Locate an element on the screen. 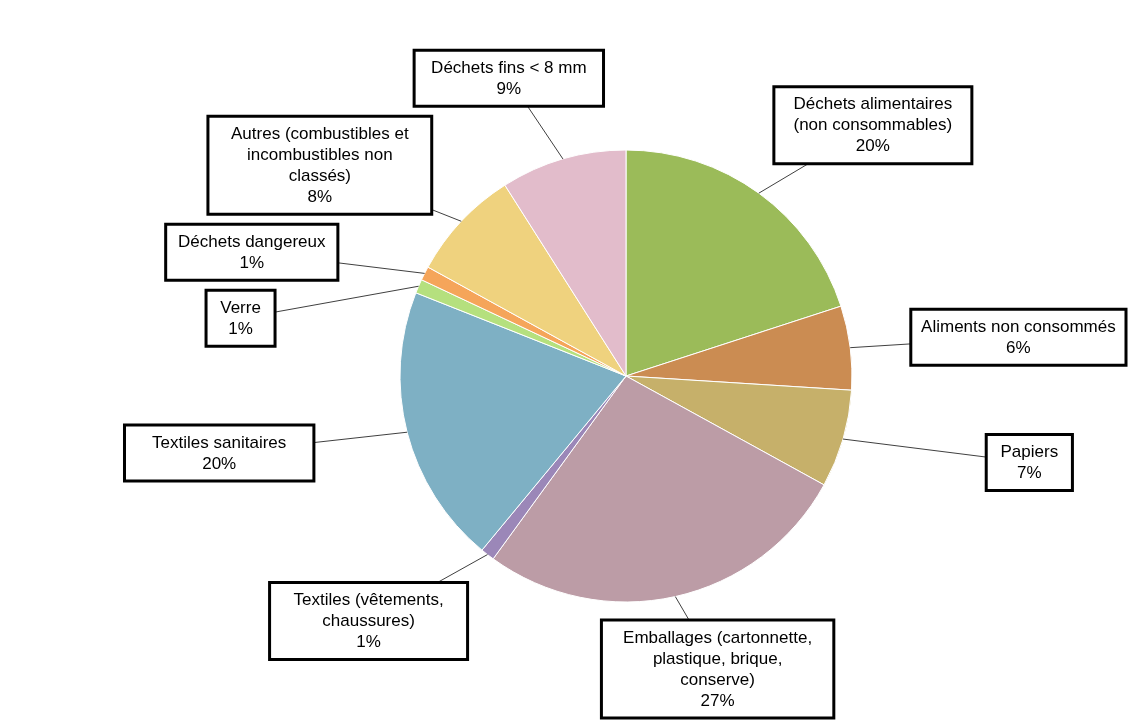 The image size is (1130, 722). slice-label: Déchets alimentaires (non consommables) is located at coordinates (873, 114).